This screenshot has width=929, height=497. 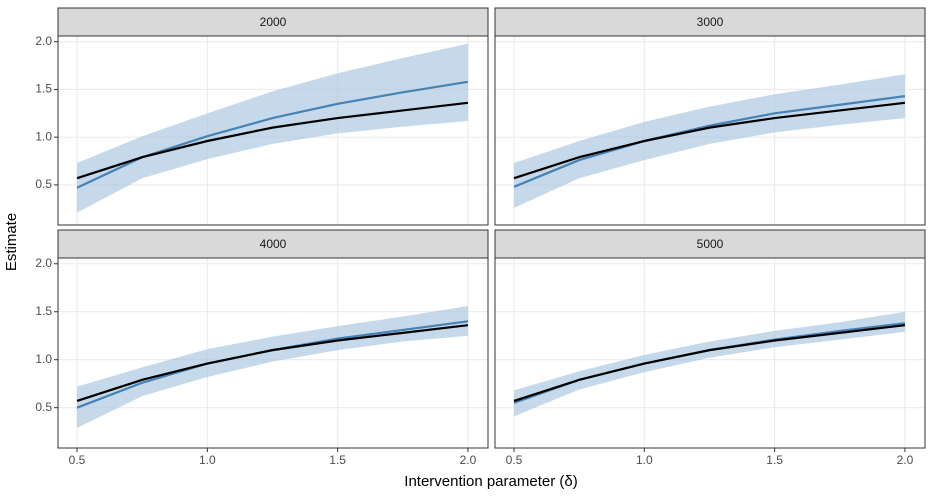 I want to click on y-axis-title: Estimate, so click(x=11, y=242).